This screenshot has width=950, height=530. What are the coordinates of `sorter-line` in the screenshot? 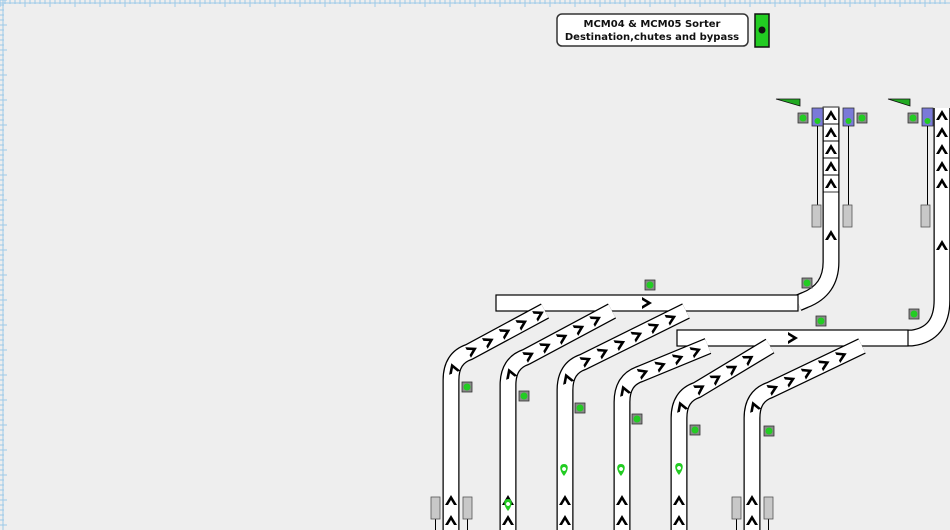 It's located at (792, 338).